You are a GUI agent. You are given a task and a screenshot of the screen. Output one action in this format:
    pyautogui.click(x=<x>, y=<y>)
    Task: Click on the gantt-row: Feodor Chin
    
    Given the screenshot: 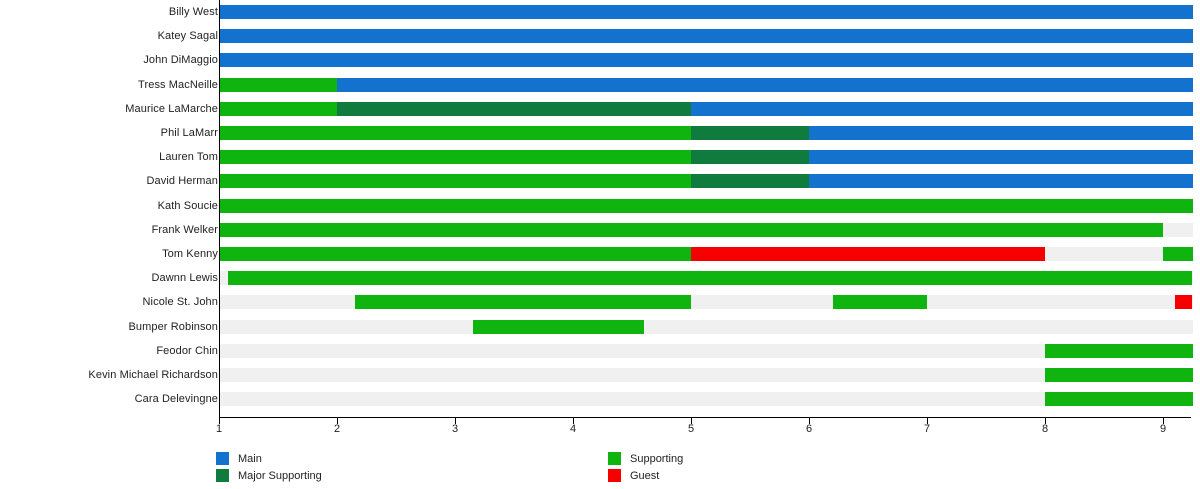 What is the action you would take?
    pyautogui.click(x=600, y=351)
    